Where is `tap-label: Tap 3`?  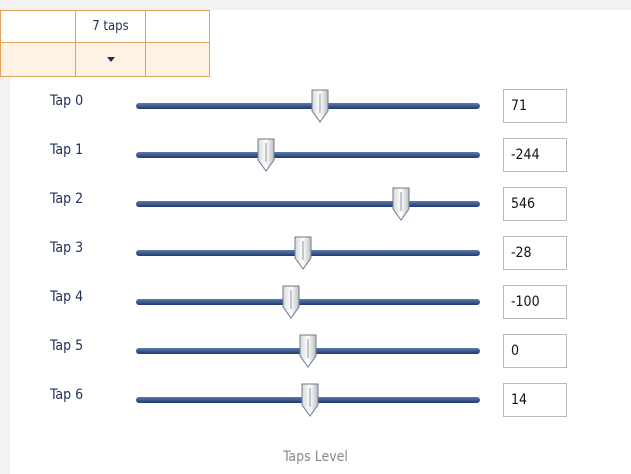 tap-label: Tap 3 is located at coordinates (67, 248).